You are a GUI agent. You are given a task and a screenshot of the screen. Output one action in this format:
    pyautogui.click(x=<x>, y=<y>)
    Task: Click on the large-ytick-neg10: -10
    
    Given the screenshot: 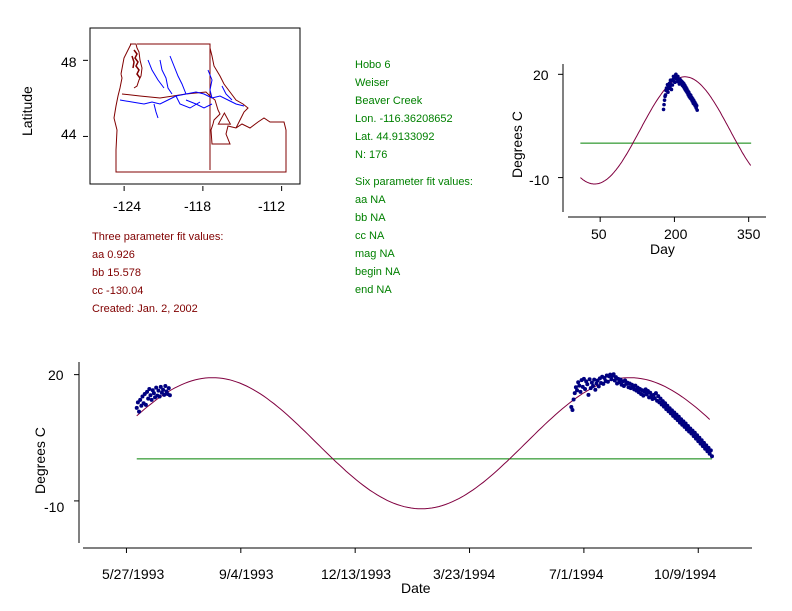 What is the action you would take?
    pyautogui.click(x=54, y=507)
    